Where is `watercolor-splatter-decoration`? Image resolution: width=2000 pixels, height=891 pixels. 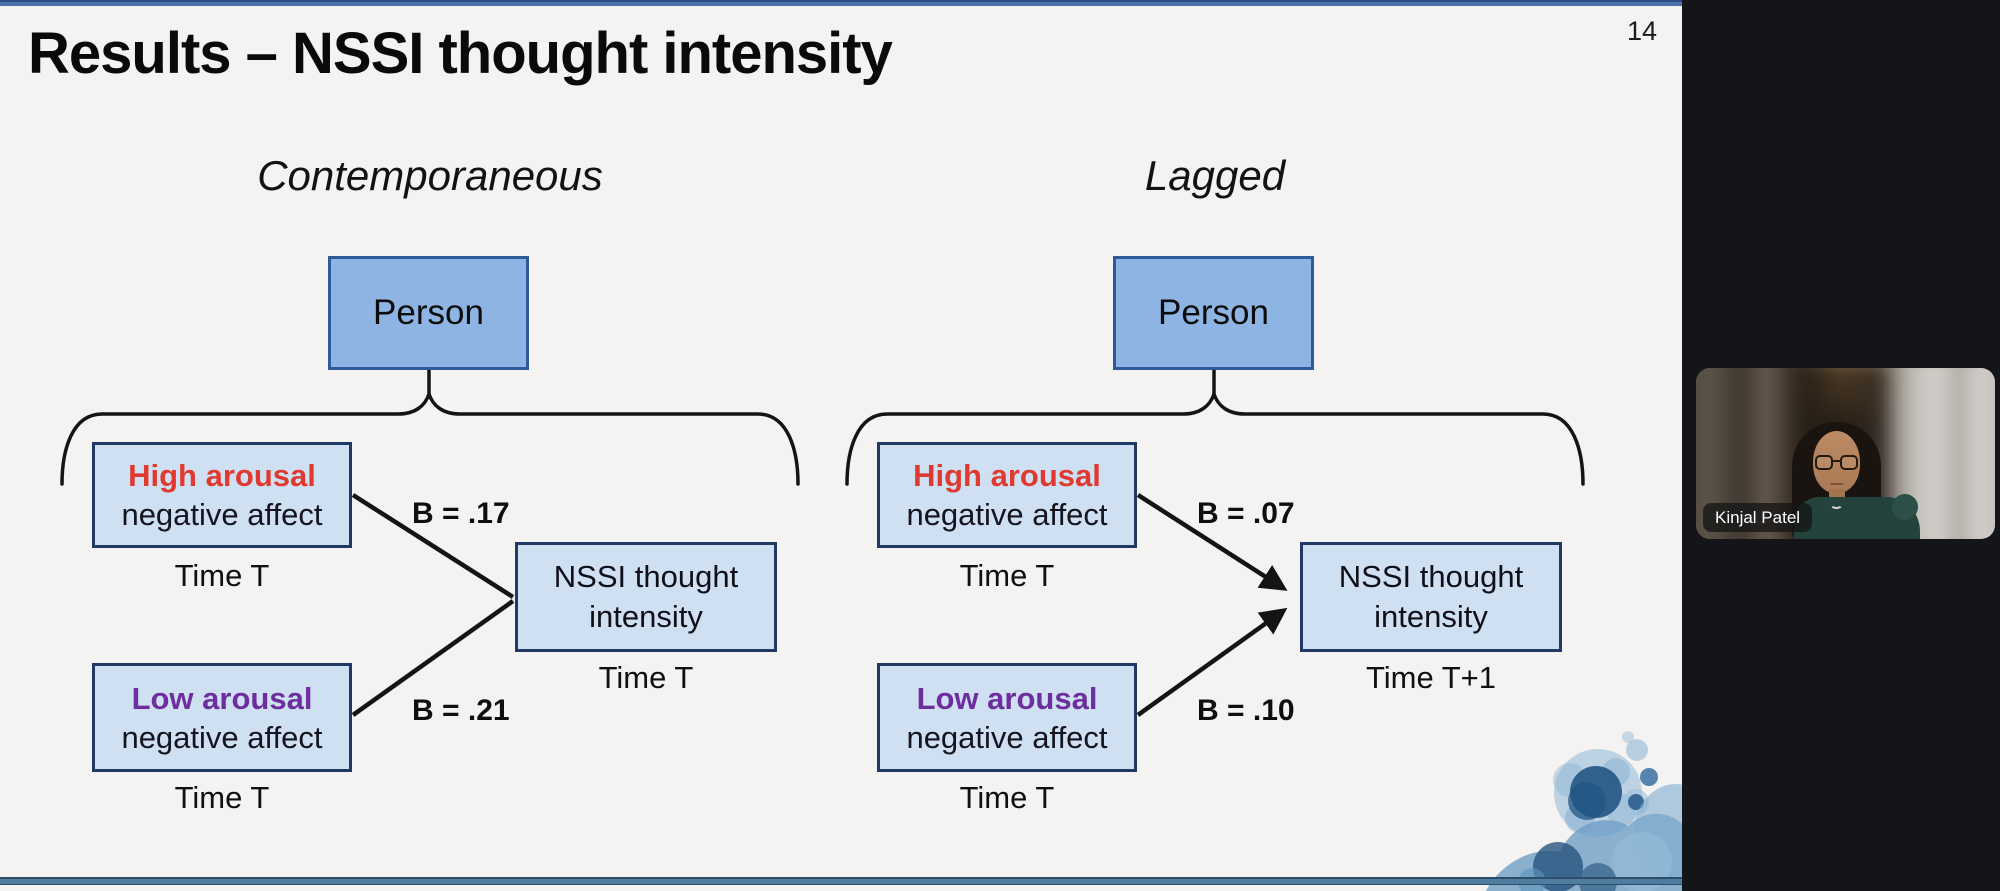 watercolor-splatter-decoration is located at coordinates (1584, 811).